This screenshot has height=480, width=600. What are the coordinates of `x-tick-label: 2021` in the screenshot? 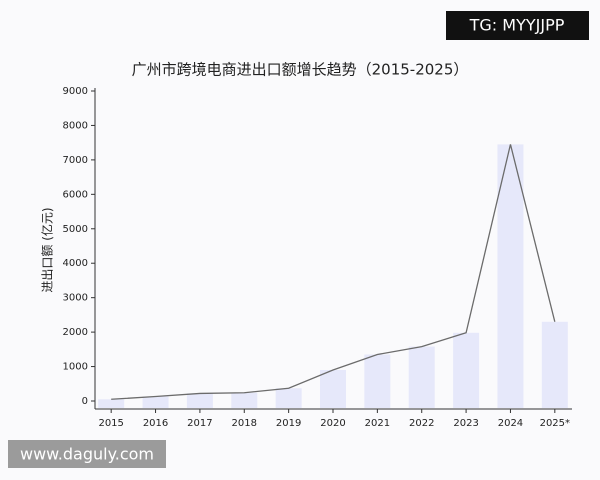 It's located at (377, 423).